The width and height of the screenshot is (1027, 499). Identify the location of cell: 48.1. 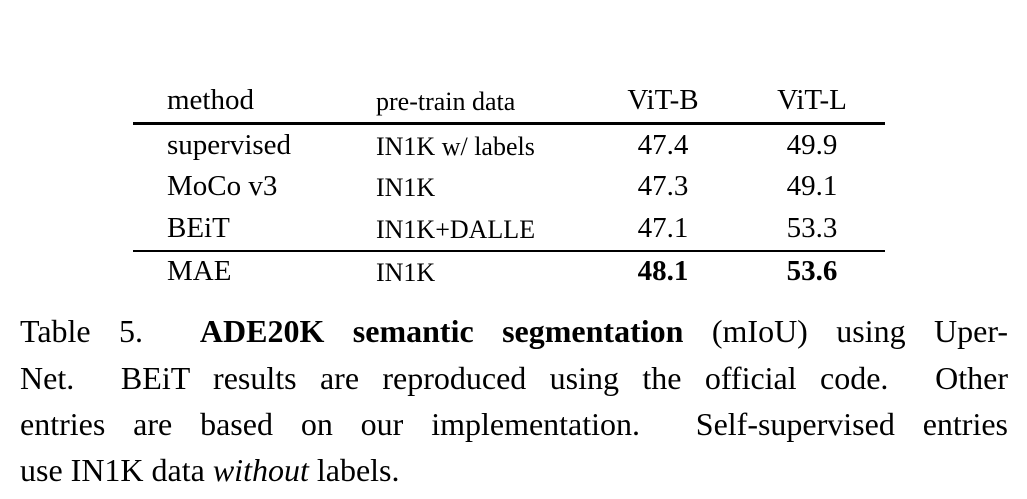
(663, 271).